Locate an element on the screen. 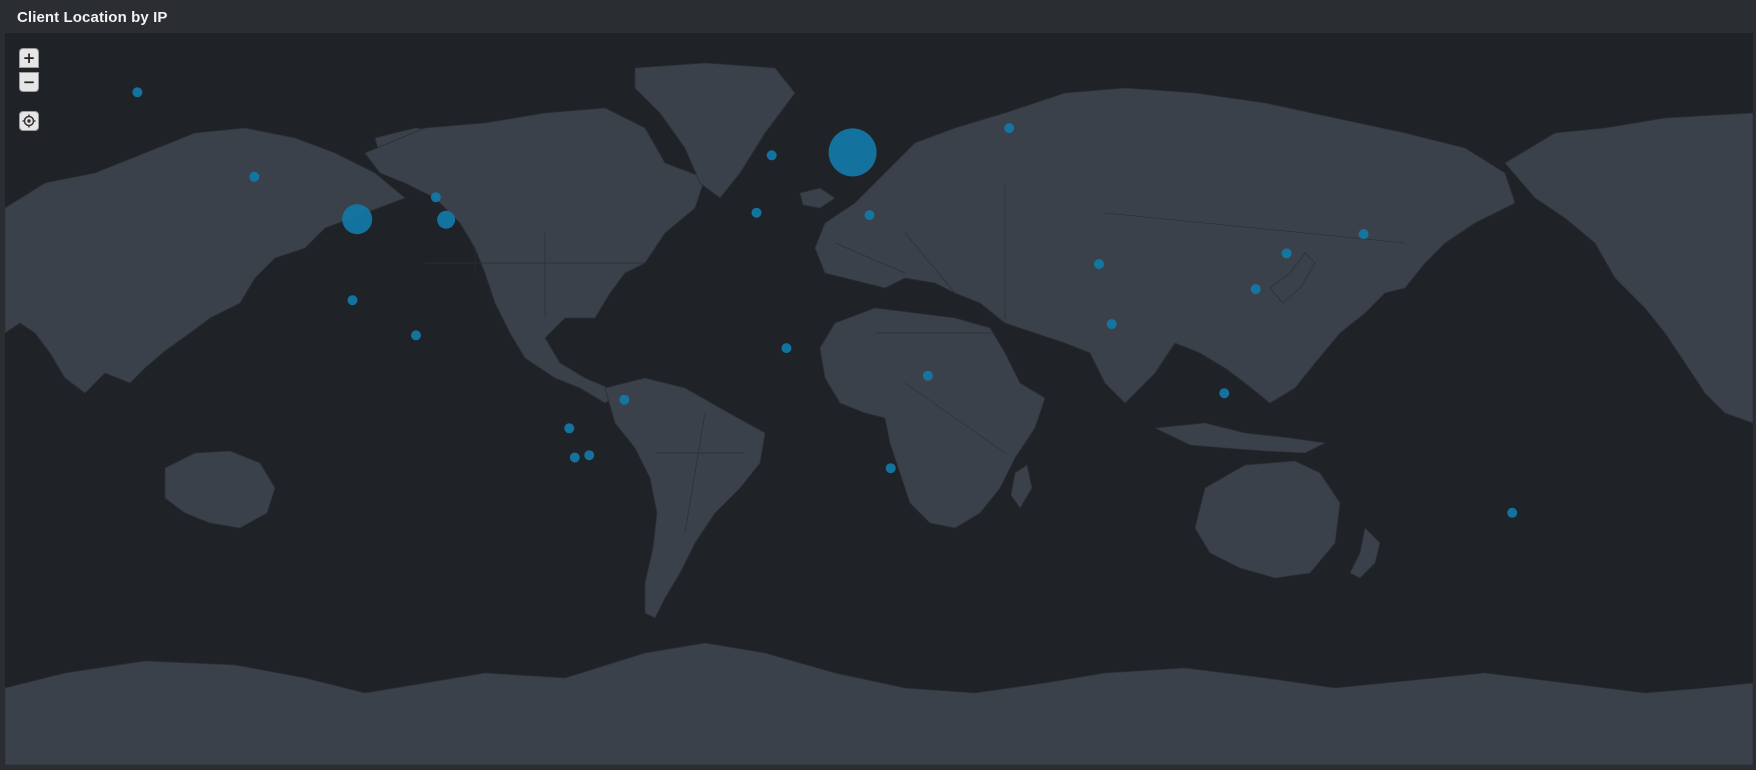 The image size is (1756, 770). locate-button is located at coordinates (29, 121).